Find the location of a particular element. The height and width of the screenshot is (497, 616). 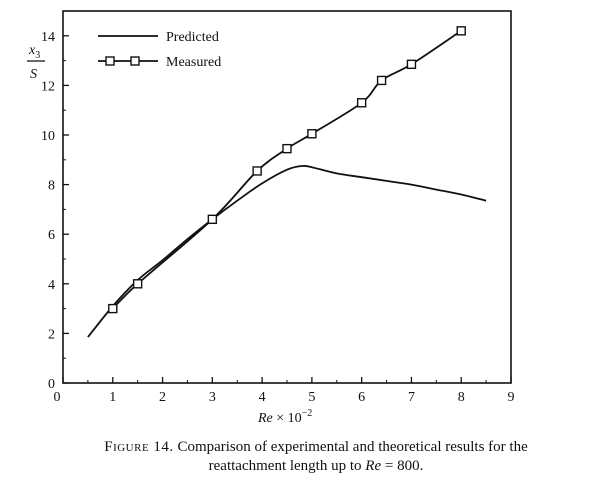

y-label-numerator: x is located at coordinates (32, 50).